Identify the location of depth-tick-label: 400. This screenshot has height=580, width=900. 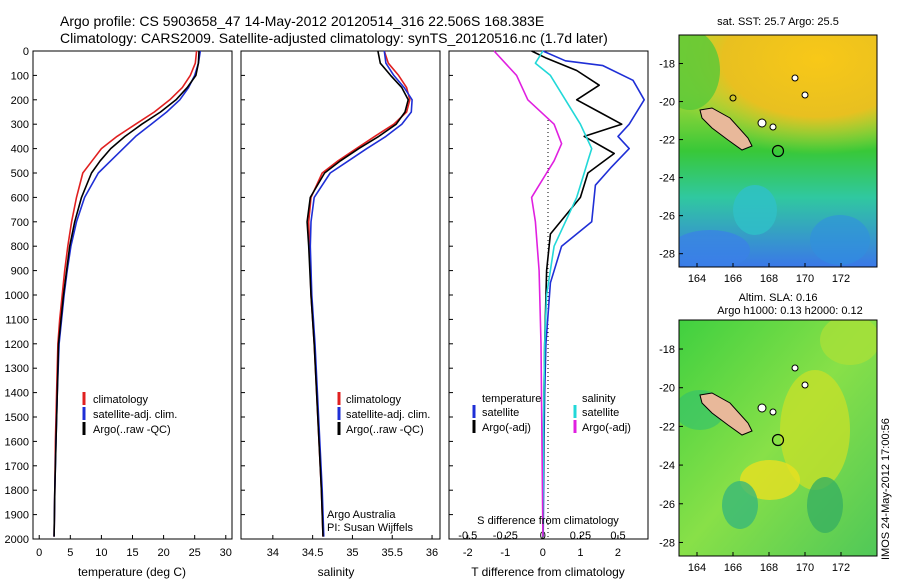
(20, 150).